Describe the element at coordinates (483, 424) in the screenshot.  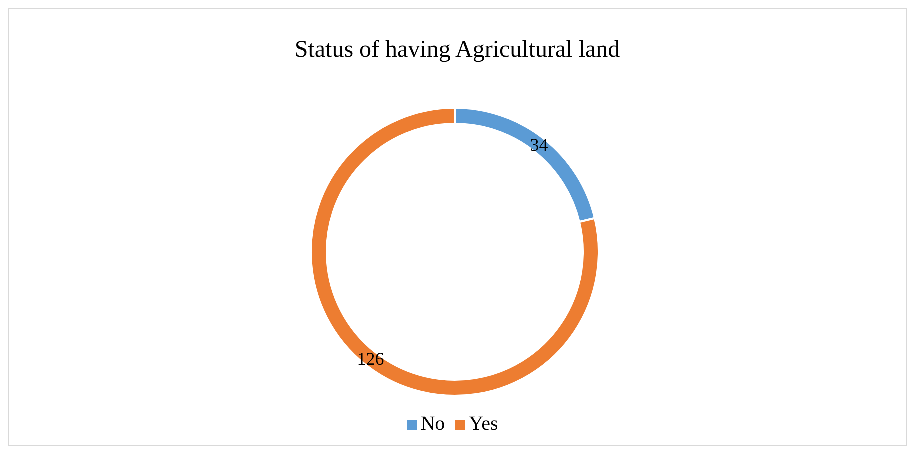
I see `legend-label: Yes` at that location.